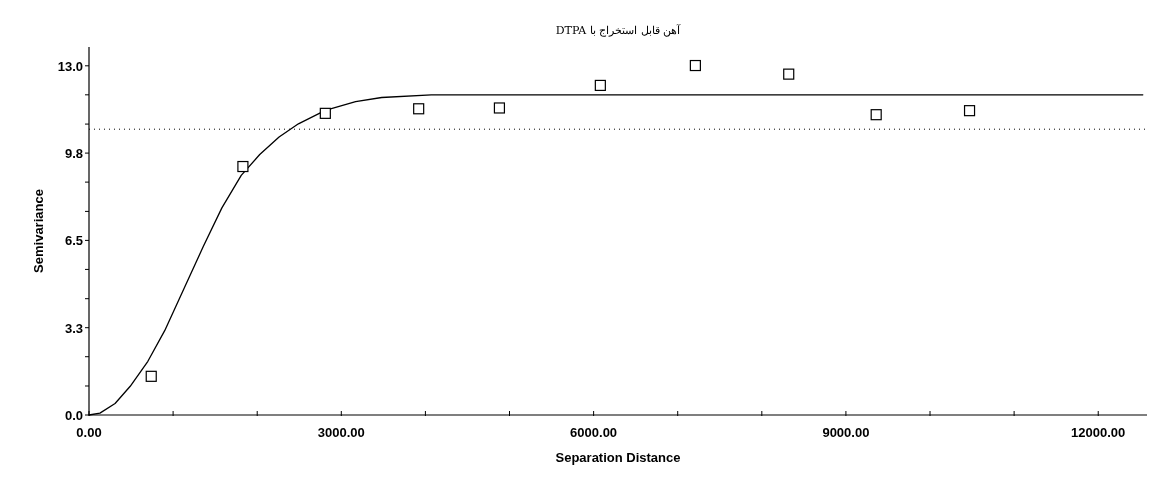  What do you see at coordinates (73, 415) in the screenshot?
I see `y-tick-label: 0.0` at bounding box center [73, 415].